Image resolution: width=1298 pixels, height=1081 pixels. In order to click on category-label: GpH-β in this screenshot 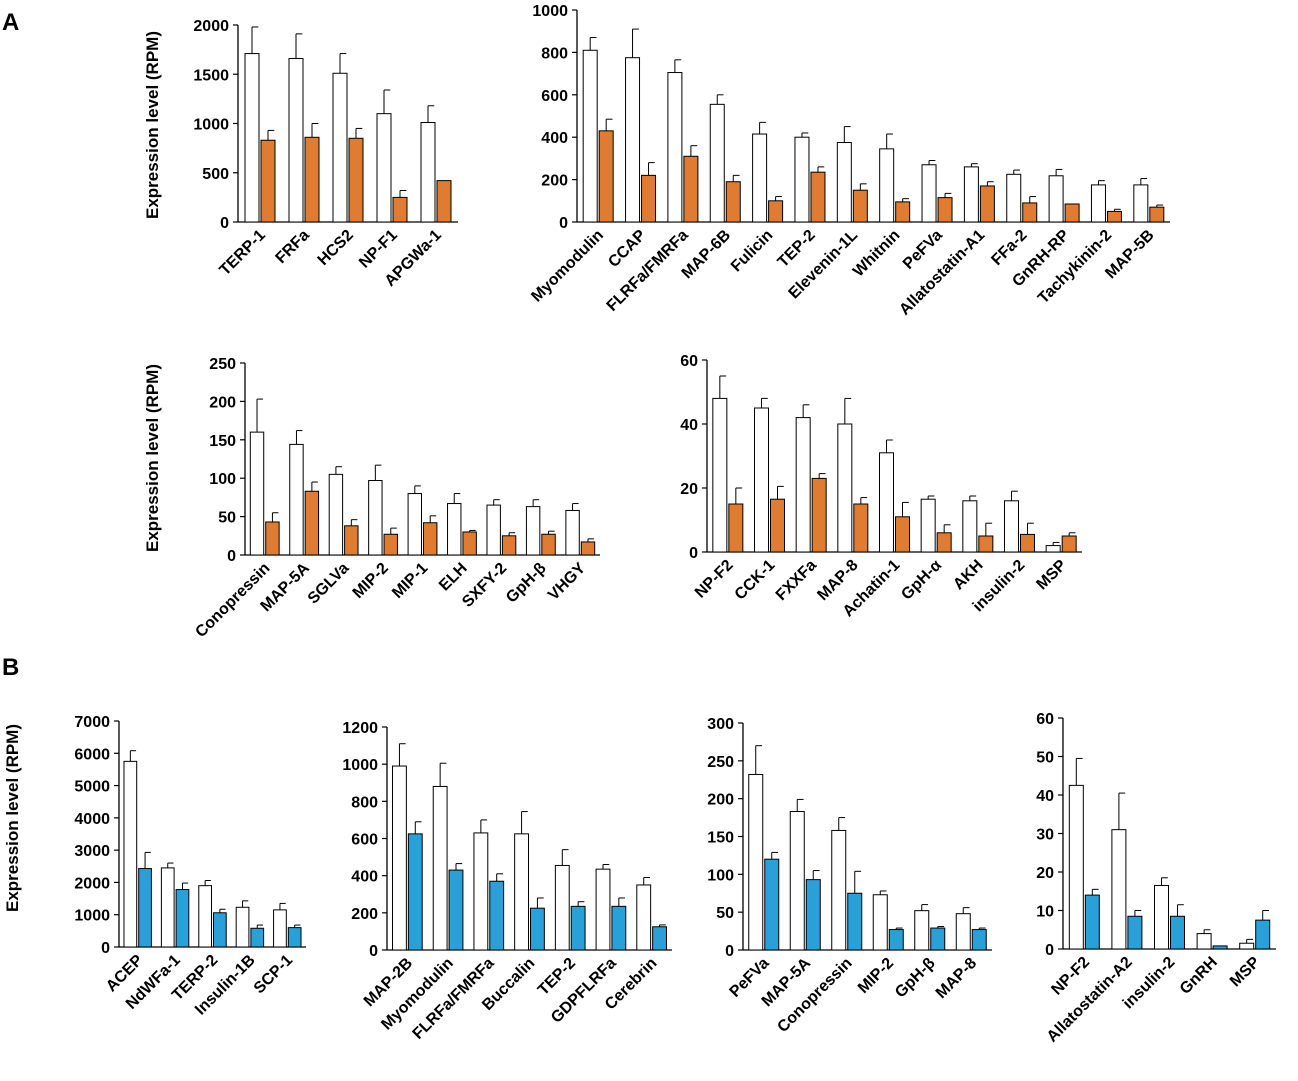, I will do `click(915, 978)`.